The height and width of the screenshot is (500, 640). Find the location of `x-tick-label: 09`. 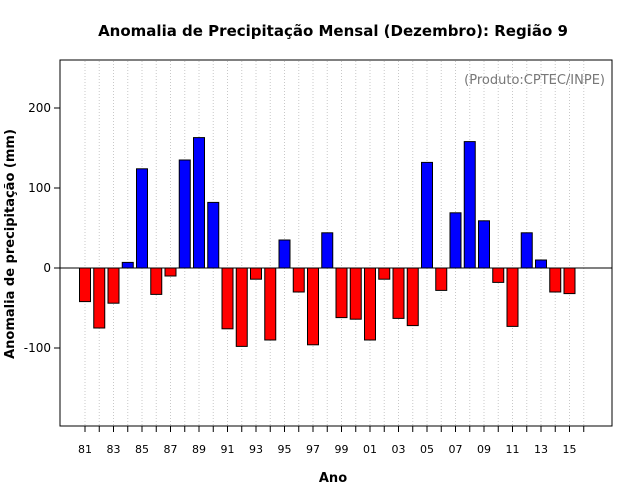

x-tick-label: 09 is located at coordinates (484, 449).